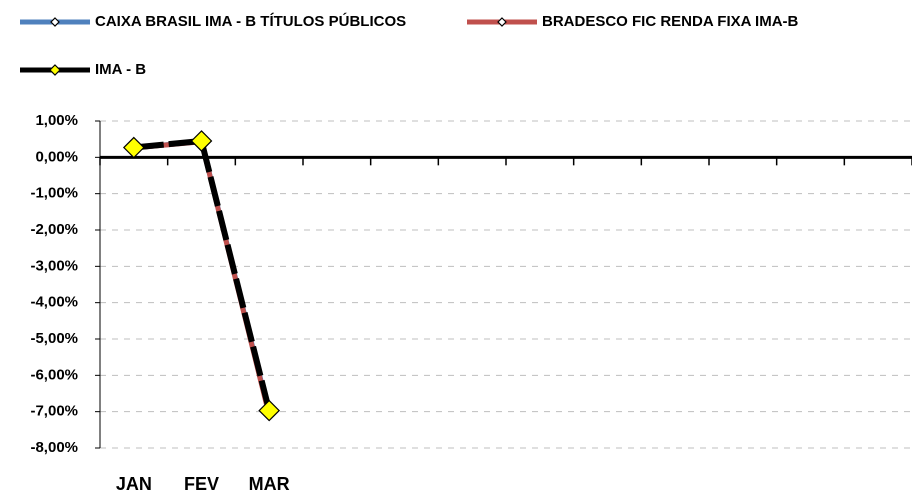  Describe the element at coordinates (54, 374) in the screenshot. I see `y-tick-label: -6,00%` at that location.